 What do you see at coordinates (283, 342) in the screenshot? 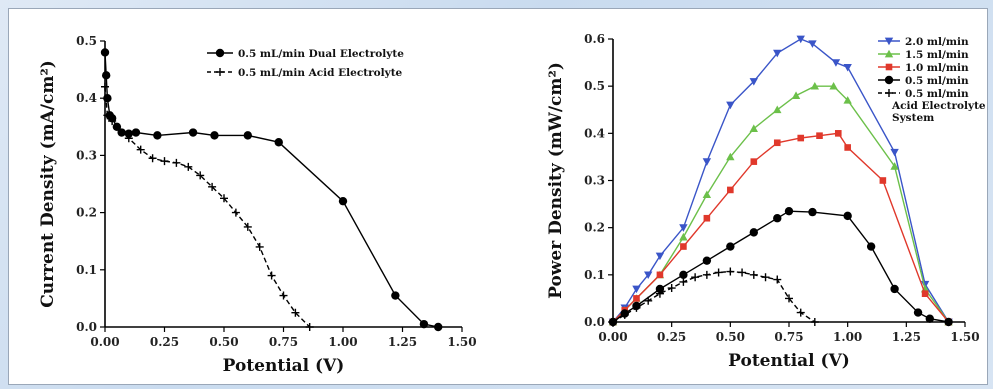
I see `x-tick-label: 0.75` at bounding box center [283, 342].